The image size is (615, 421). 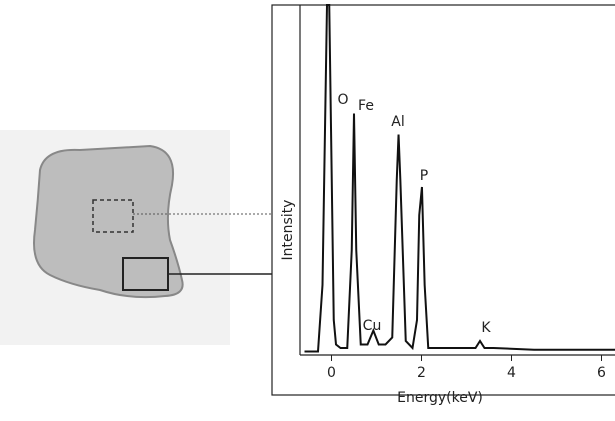 What do you see at coordinates (288, 230) in the screenshot?
I see `y-axis-label: Intensity` at bounding box center [288, 230].